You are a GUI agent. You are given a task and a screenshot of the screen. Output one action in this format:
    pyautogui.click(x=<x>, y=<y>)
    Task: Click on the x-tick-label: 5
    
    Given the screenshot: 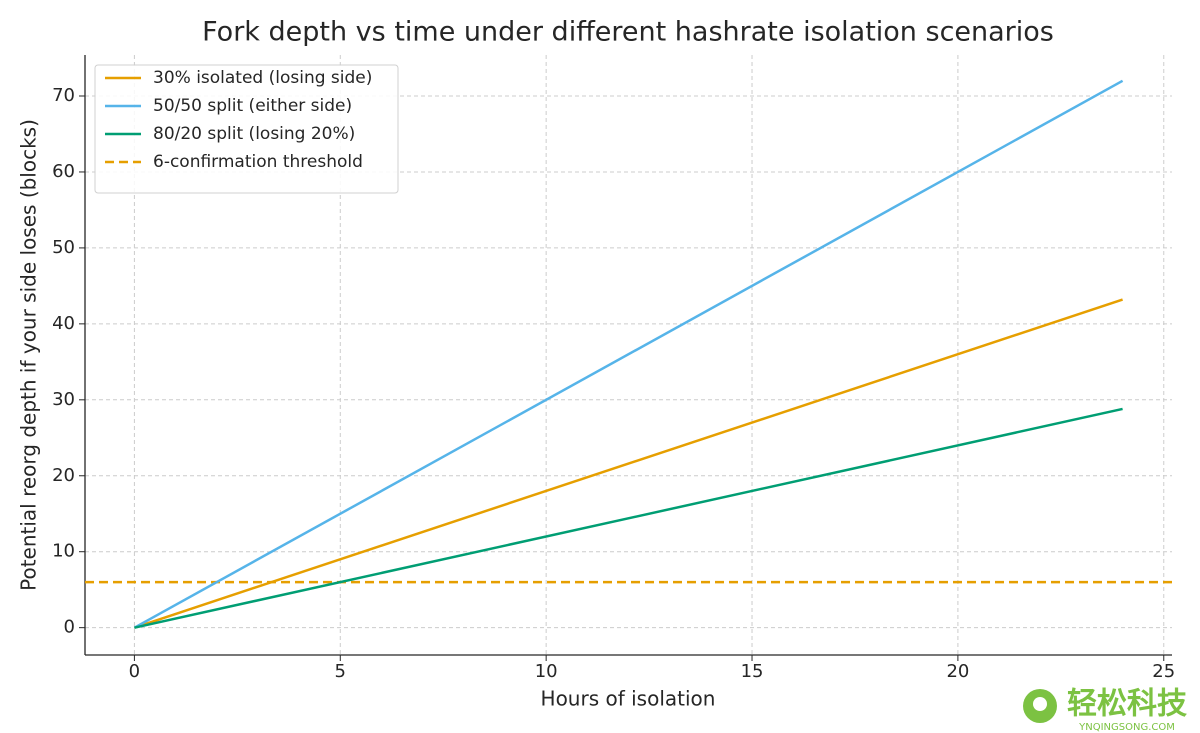 What is the action you would take?
    pyautogui.click(x=340, y=671)
    